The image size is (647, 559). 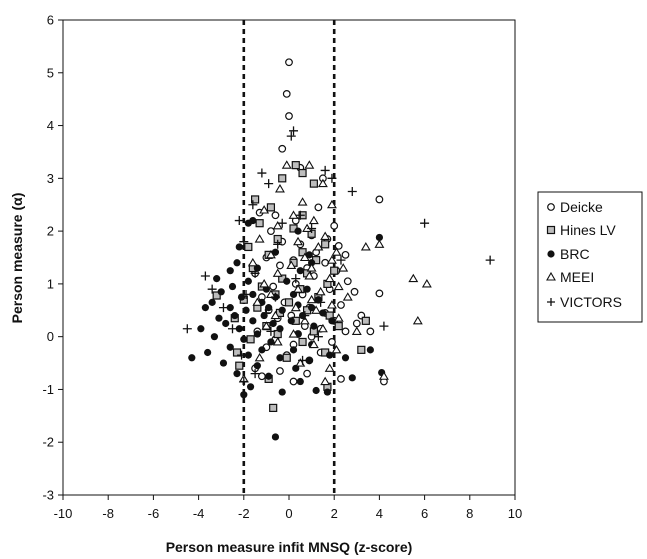 I want to click on x-tick-label: -2, so click(x=244, y=513).